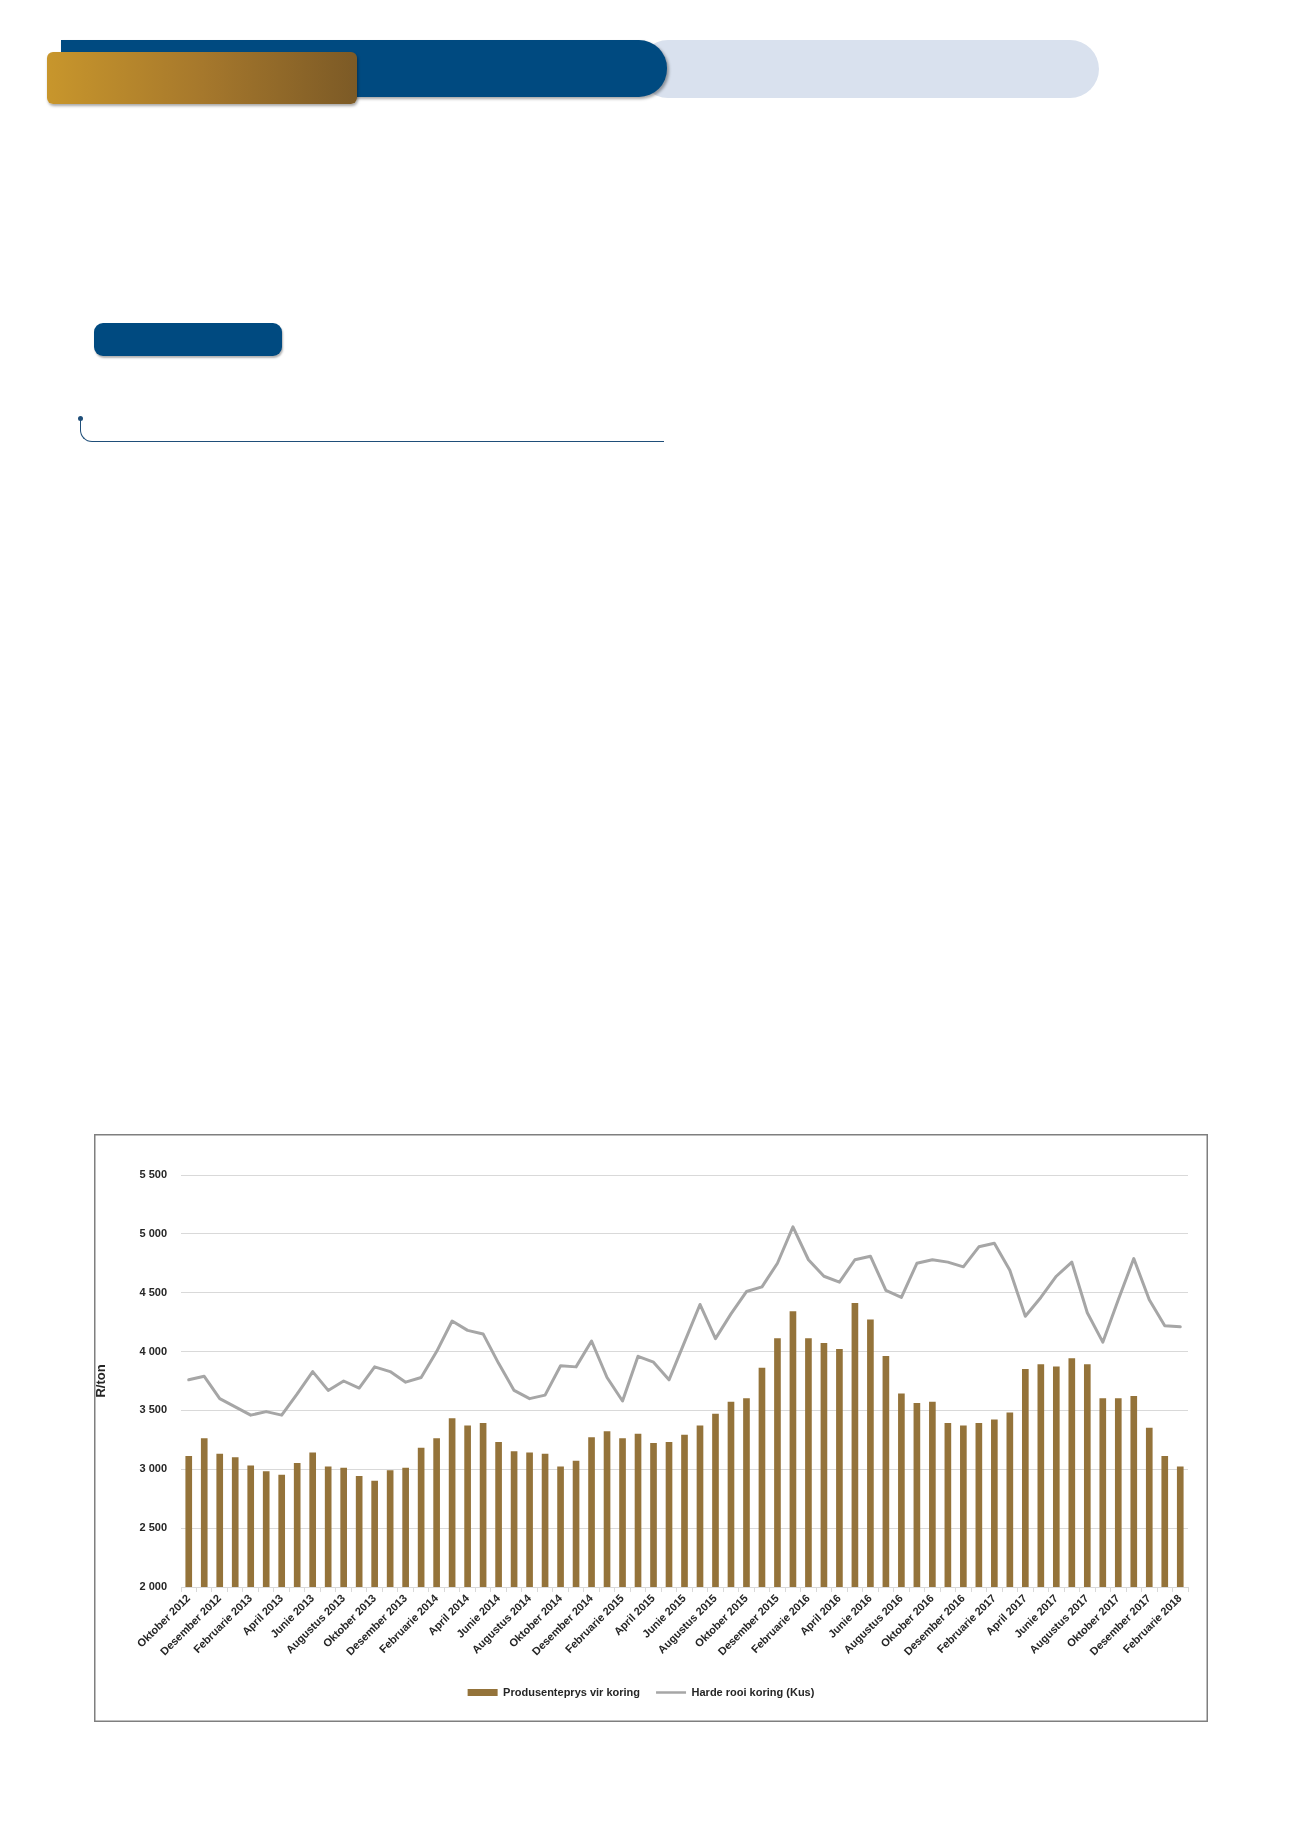 The height and width of the screenshot is (1840, 1301). I want to click on y-tick-label: 5 000, so click(153, 1232).